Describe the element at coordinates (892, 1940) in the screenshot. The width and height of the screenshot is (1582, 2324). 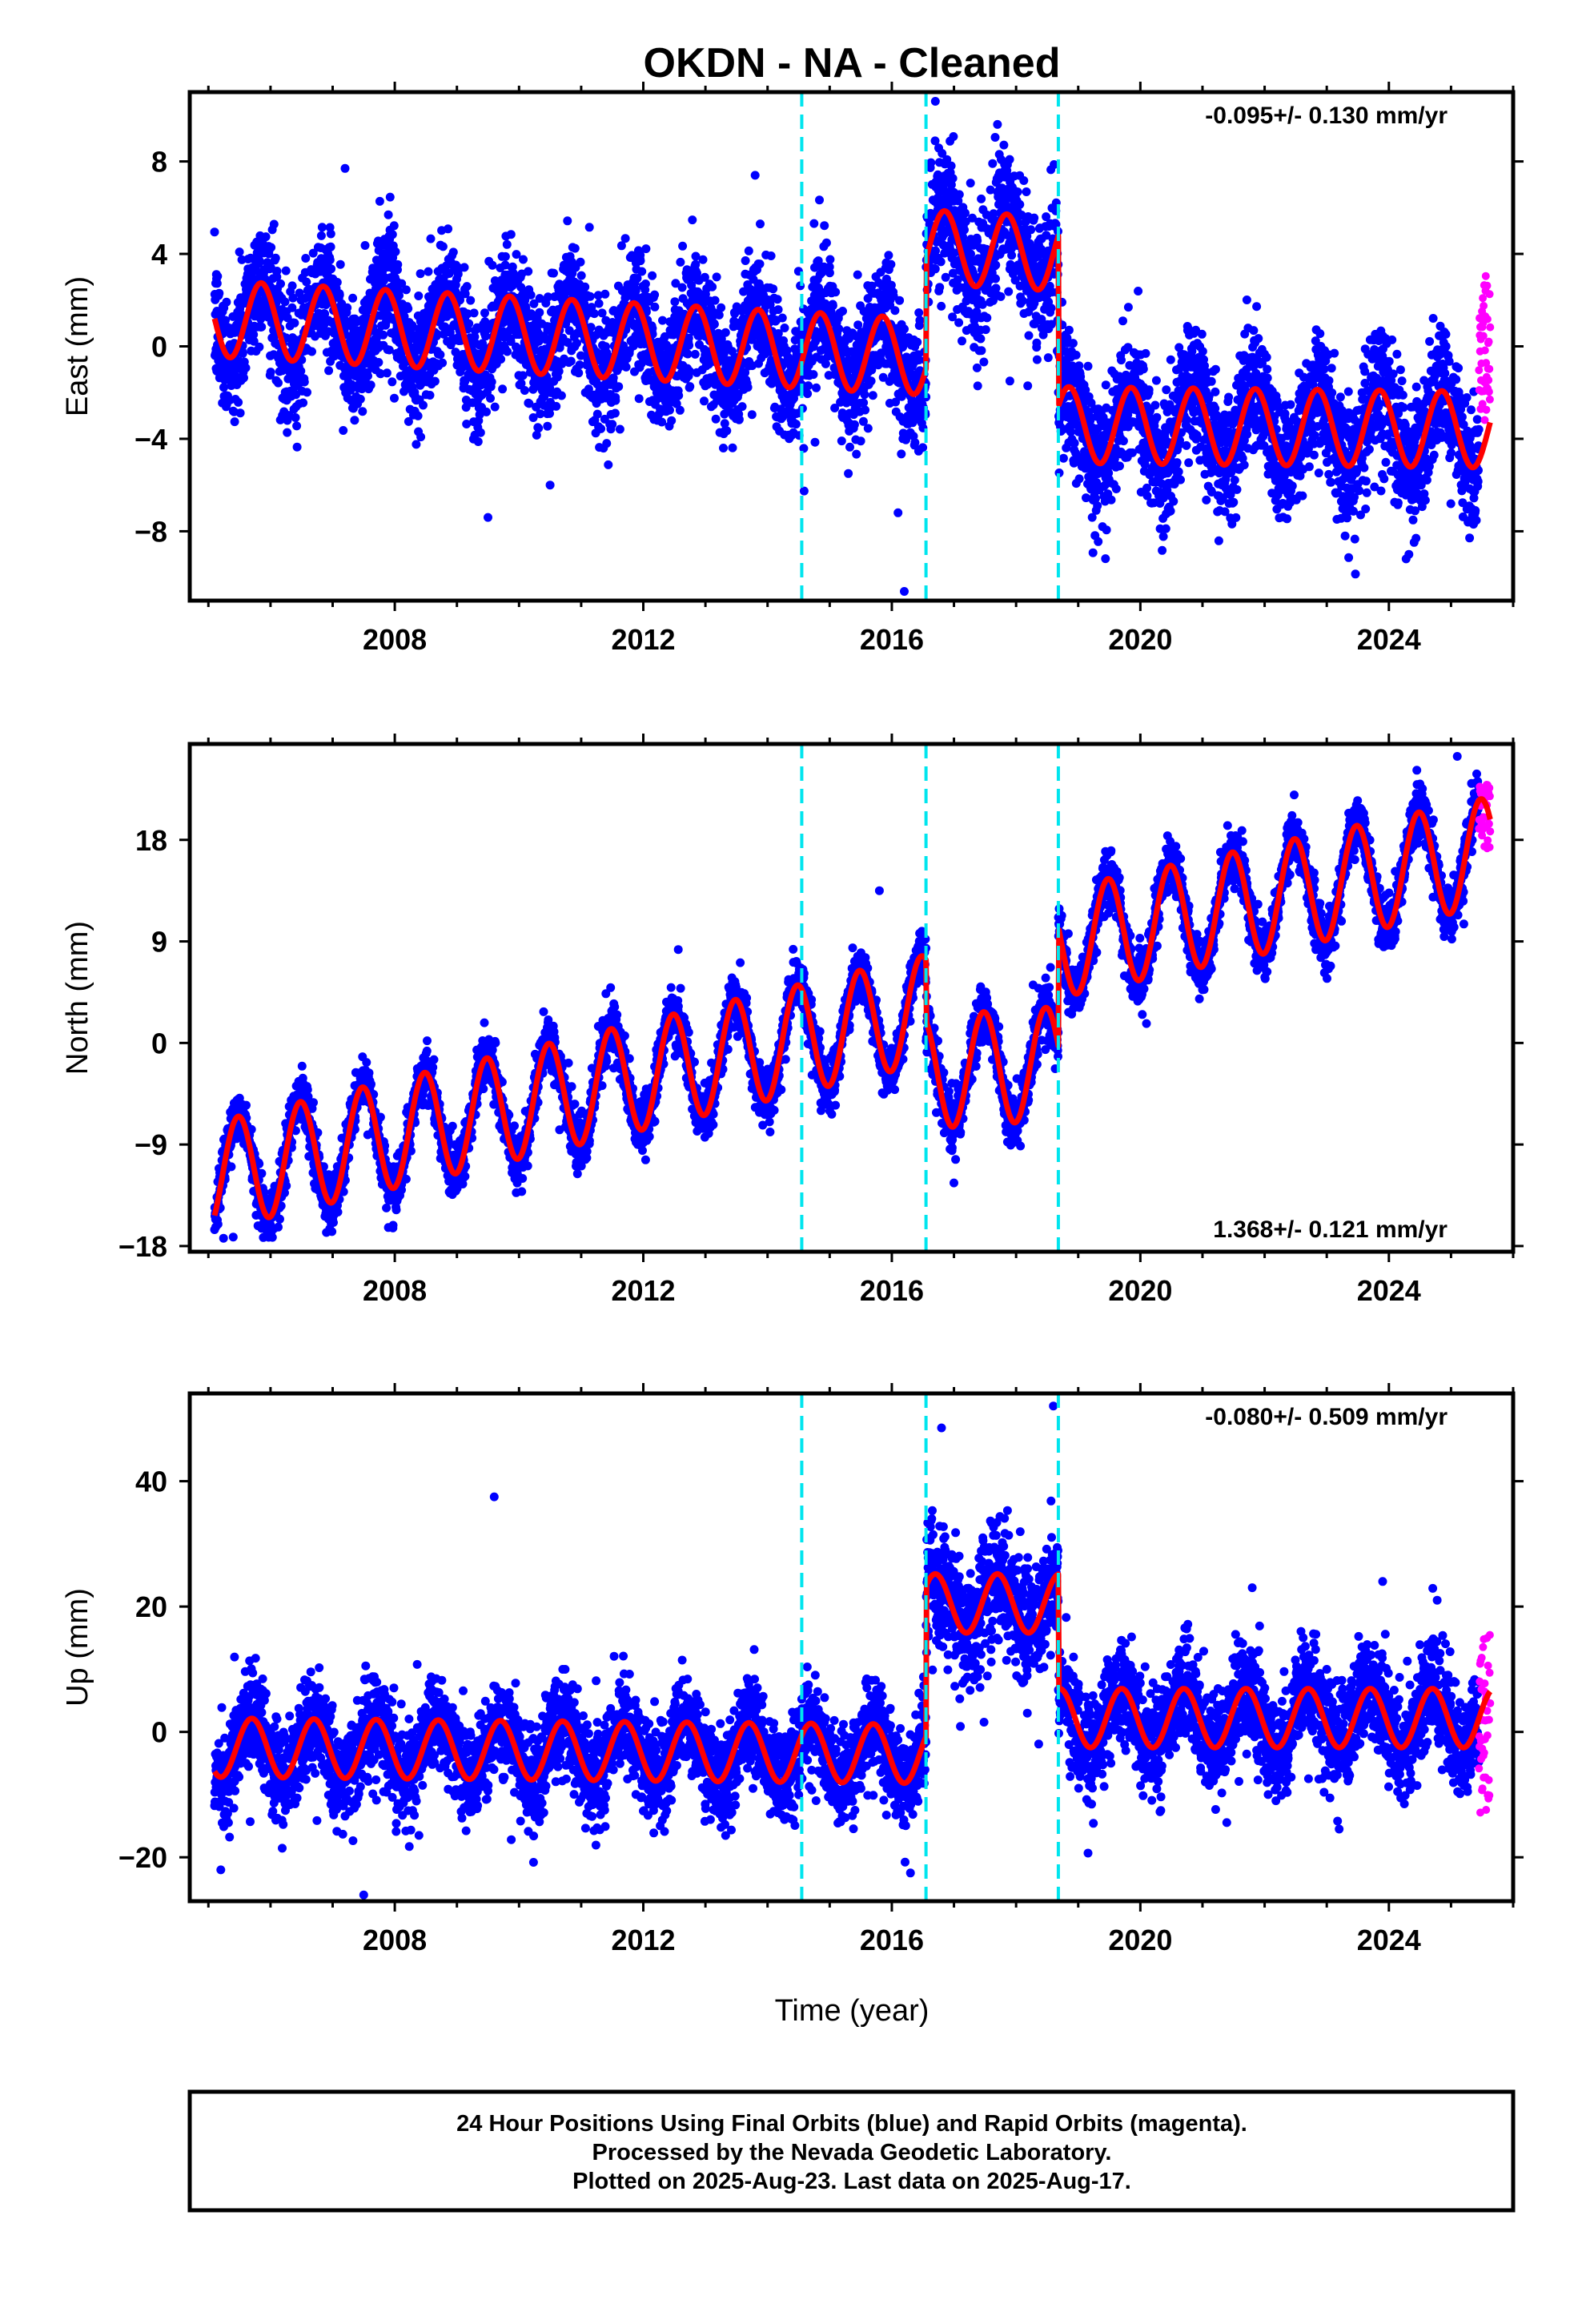
I see `up-x-tick-label: 2016` at that location.